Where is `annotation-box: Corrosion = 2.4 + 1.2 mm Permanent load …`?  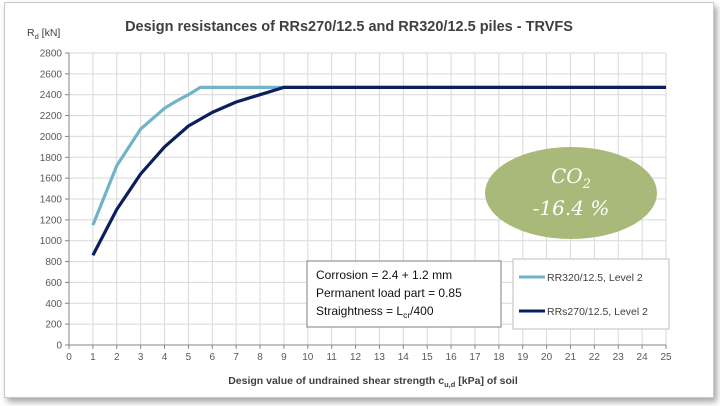 annotation-box: Corrosion = 2.4 + 1.2 mm Permanent load … is located at coordinates (404, 294).